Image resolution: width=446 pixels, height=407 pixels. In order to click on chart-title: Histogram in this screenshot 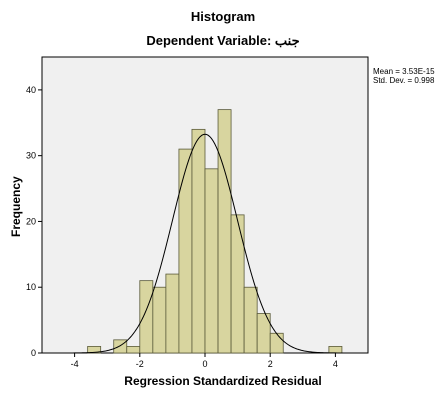, I will do `click(223, 16)`.